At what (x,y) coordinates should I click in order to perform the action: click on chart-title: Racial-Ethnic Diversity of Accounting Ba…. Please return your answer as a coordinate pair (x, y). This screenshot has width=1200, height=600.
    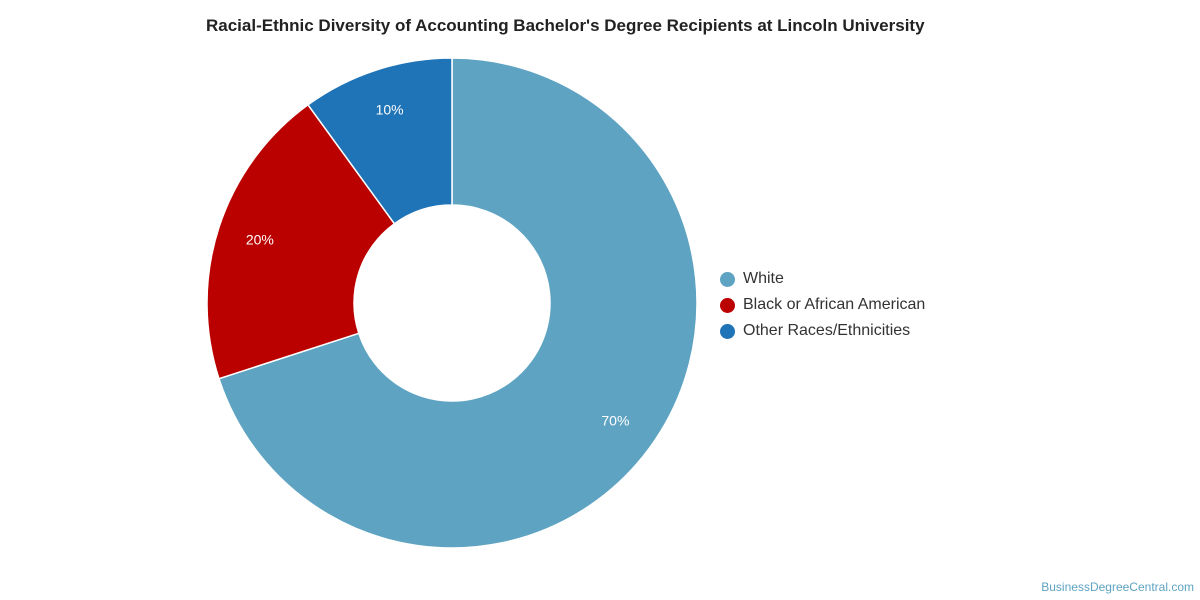
    Looking at the image, I should click on (565, 25).